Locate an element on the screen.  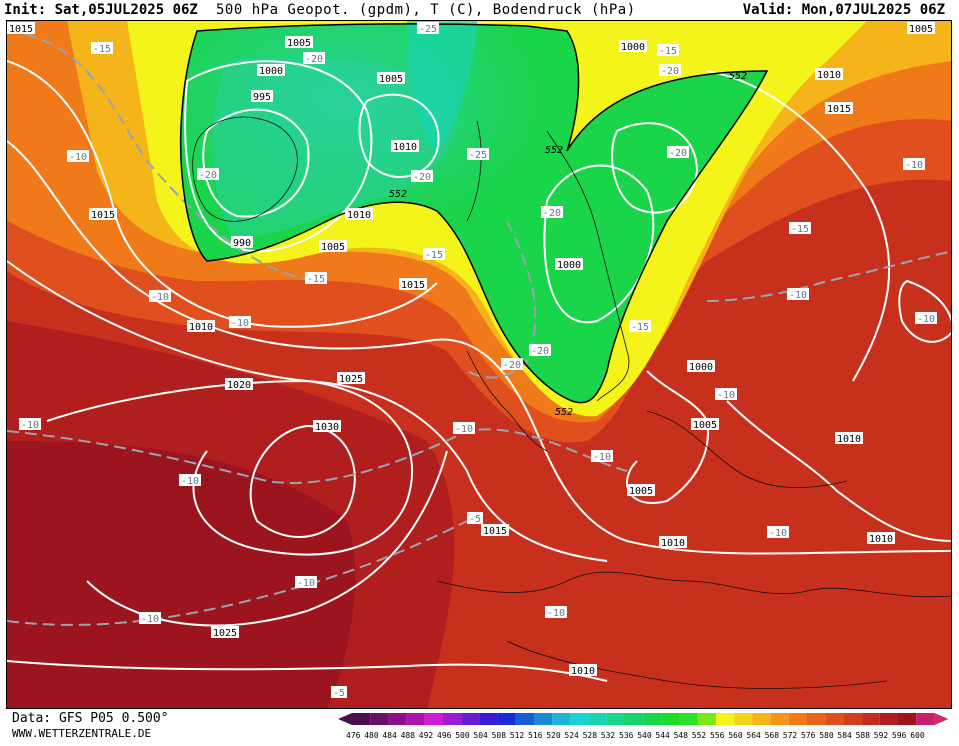
svg-text: -15 is located at coordinates (102, 49).